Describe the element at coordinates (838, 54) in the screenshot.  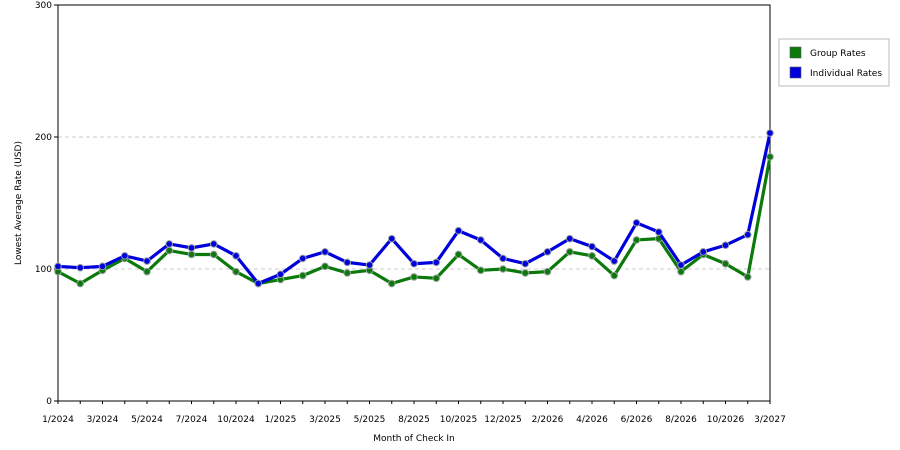
I see `legend-label: Group Rates` at that location.